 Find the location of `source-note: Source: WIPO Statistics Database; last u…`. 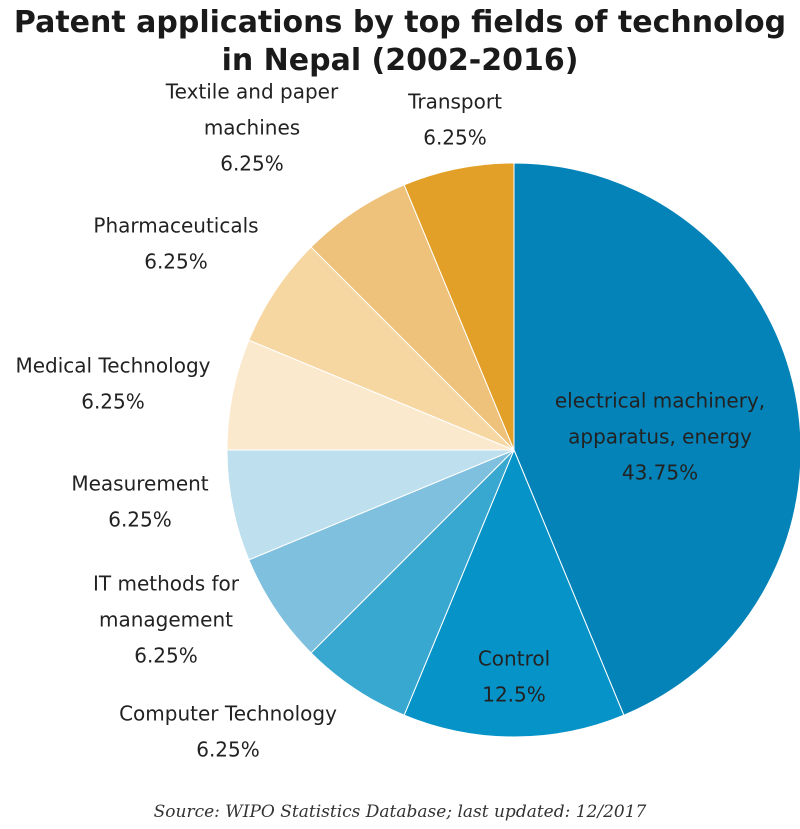

source-note: Source: WIPO Statistics Database; last u… is located at coordinates (400, 812).